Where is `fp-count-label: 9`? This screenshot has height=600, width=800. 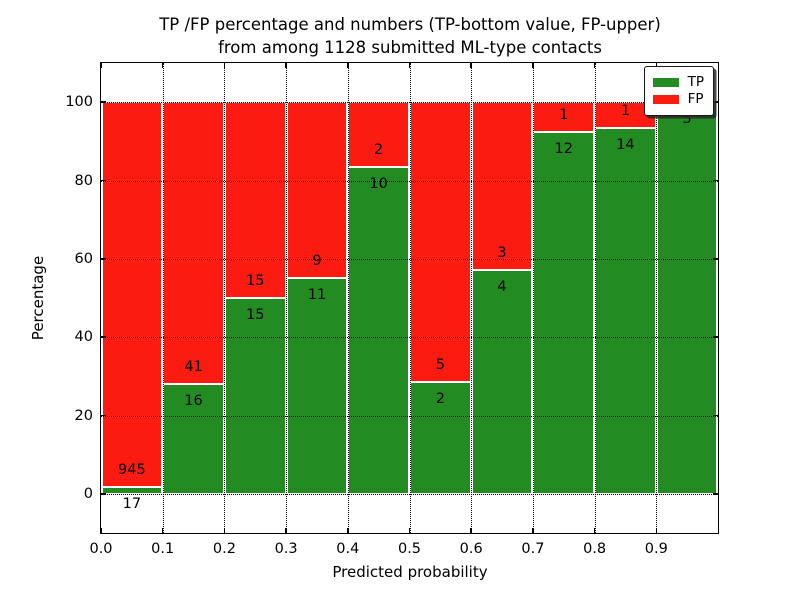 fp-count-label: 9 is located at coordinates (317, 261).